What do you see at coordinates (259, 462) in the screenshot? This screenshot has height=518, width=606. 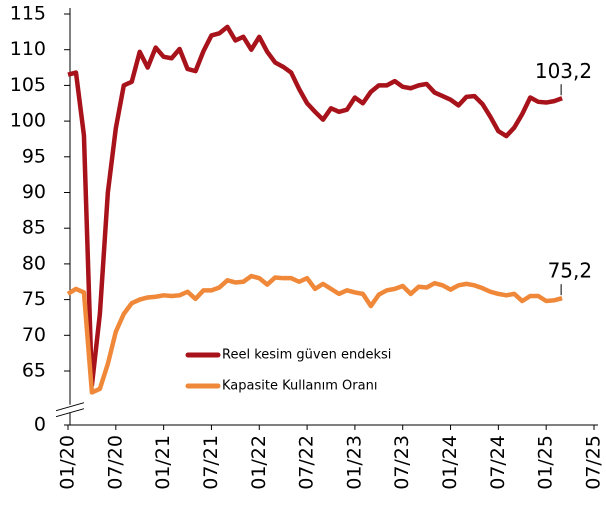 I see `x-tick-label: 01/22` at bounding box center [259, 462].